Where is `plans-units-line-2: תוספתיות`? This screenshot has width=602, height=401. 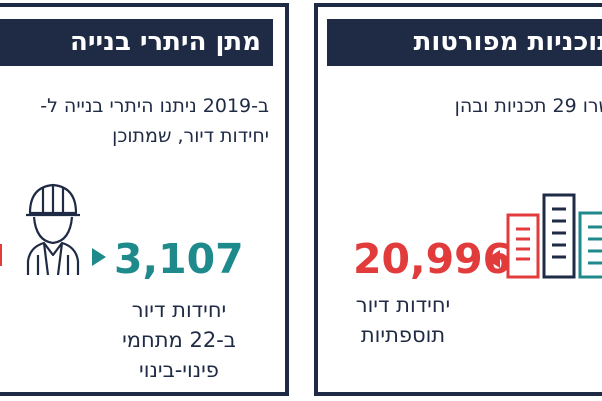 plans-units-line-2: תוספתיות is located at coordinates (403, 335).